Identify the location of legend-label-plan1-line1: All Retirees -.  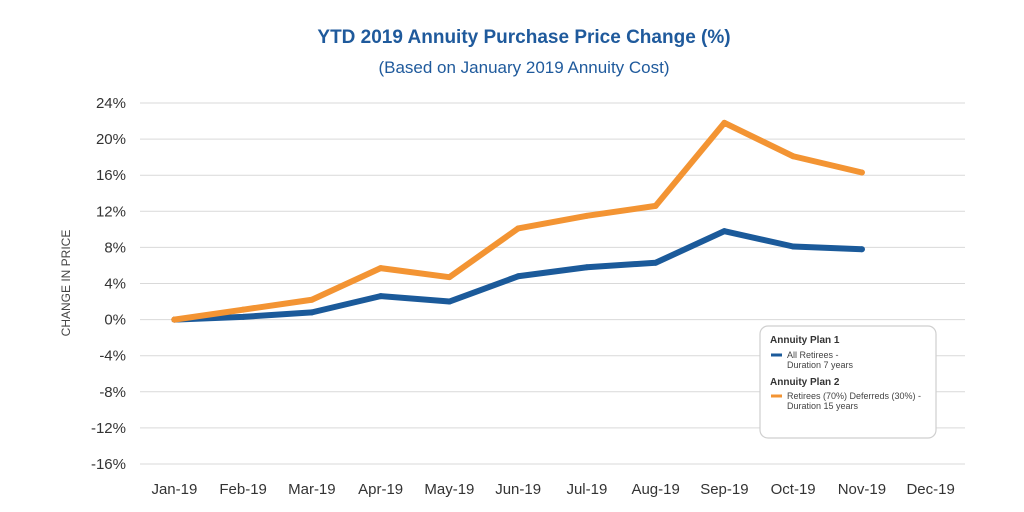
(813, 355).